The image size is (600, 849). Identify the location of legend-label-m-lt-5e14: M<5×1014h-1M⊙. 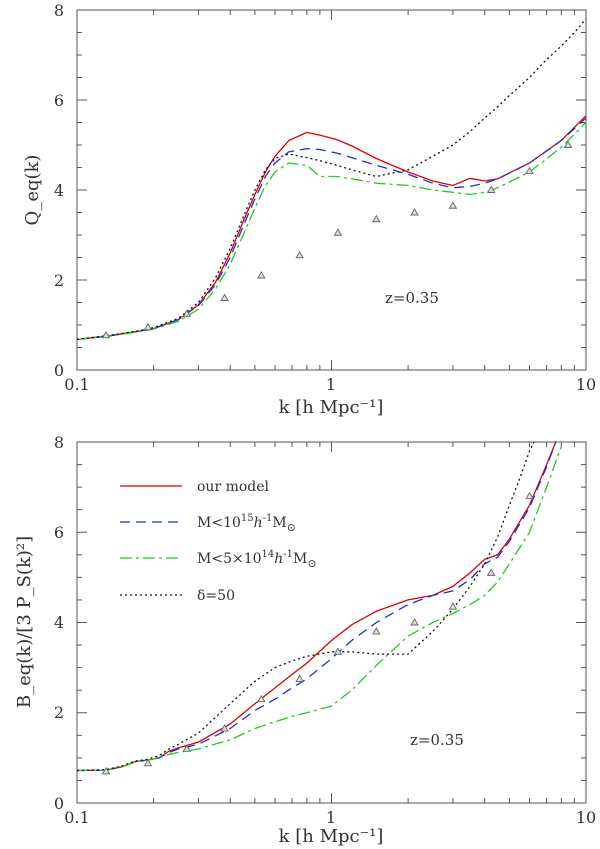
(257, 559).